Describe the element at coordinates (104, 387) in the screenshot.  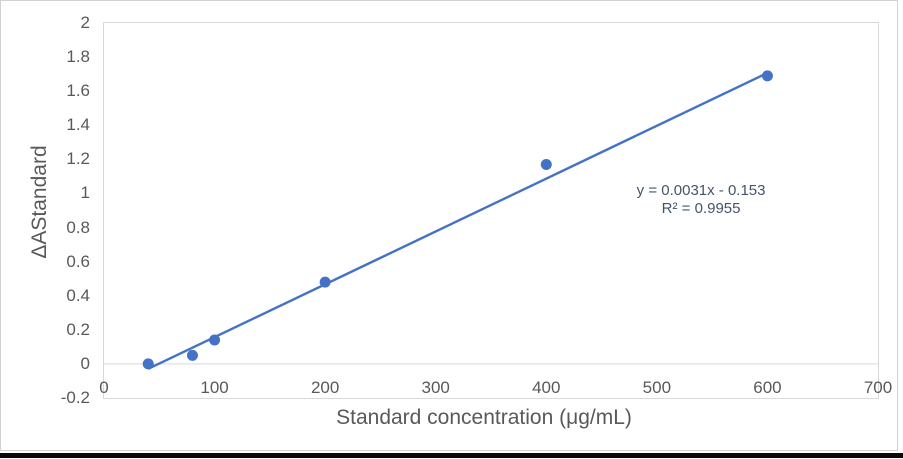
I see `x-tick-label: 0` at that location.